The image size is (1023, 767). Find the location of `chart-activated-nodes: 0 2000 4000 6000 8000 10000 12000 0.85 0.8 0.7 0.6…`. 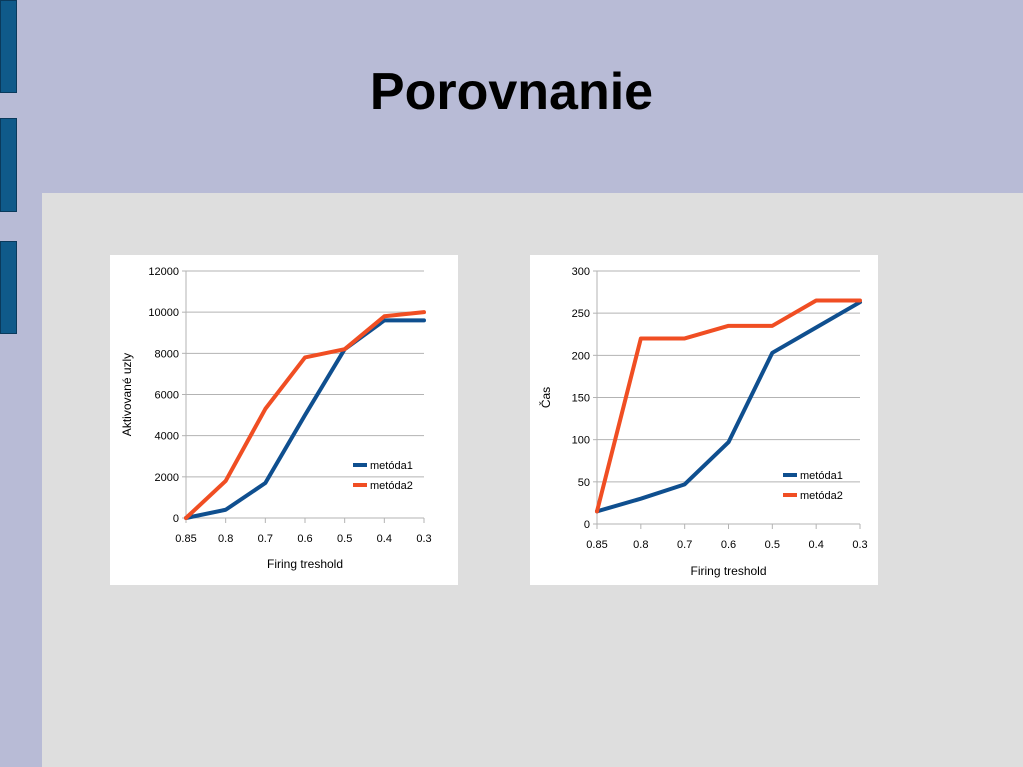

chart-activated-nodes: 0 2000 4000 6000 8000 10000 12000 0.85 0.8 0.7 0.6… is located at coordinates (284, 420).